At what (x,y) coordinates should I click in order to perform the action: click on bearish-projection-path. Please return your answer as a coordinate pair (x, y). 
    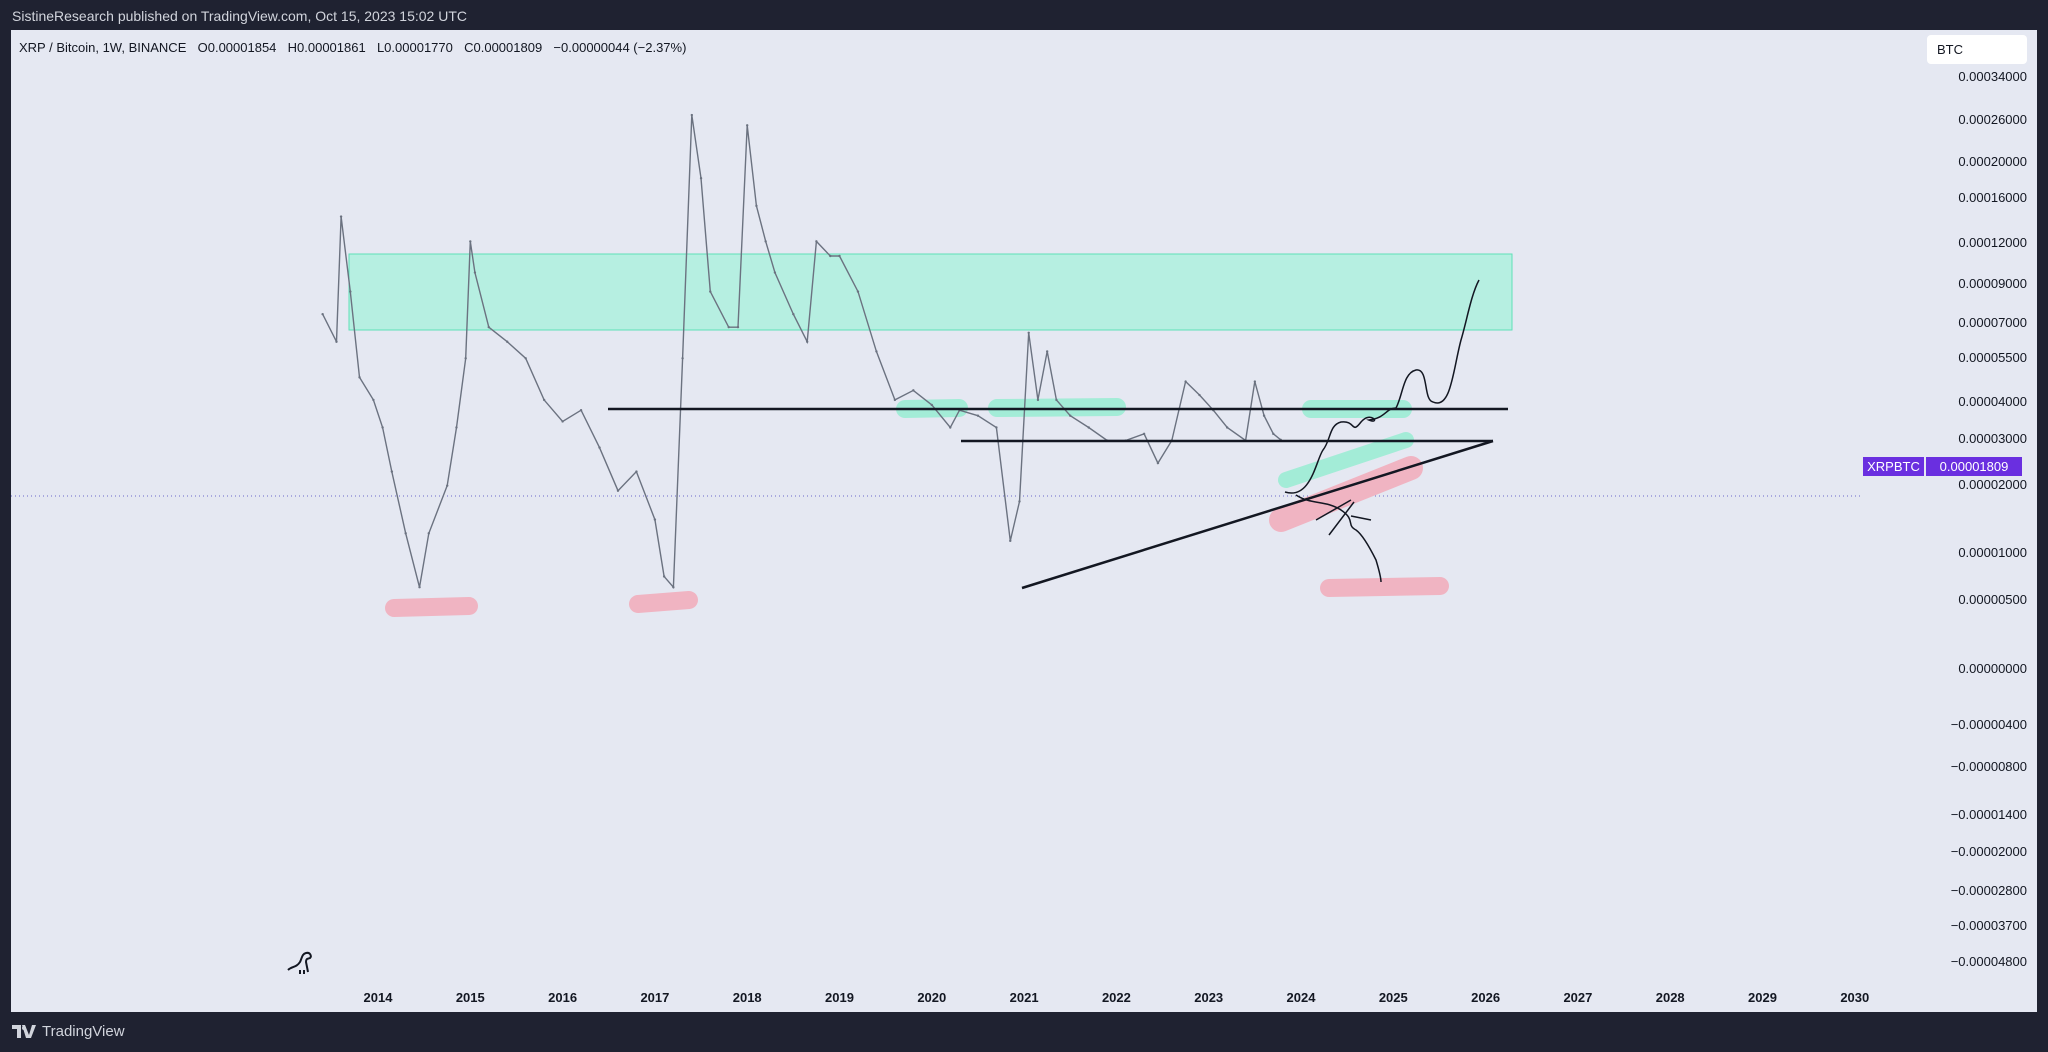
    Looking at the image, I should click on (1338, 538).